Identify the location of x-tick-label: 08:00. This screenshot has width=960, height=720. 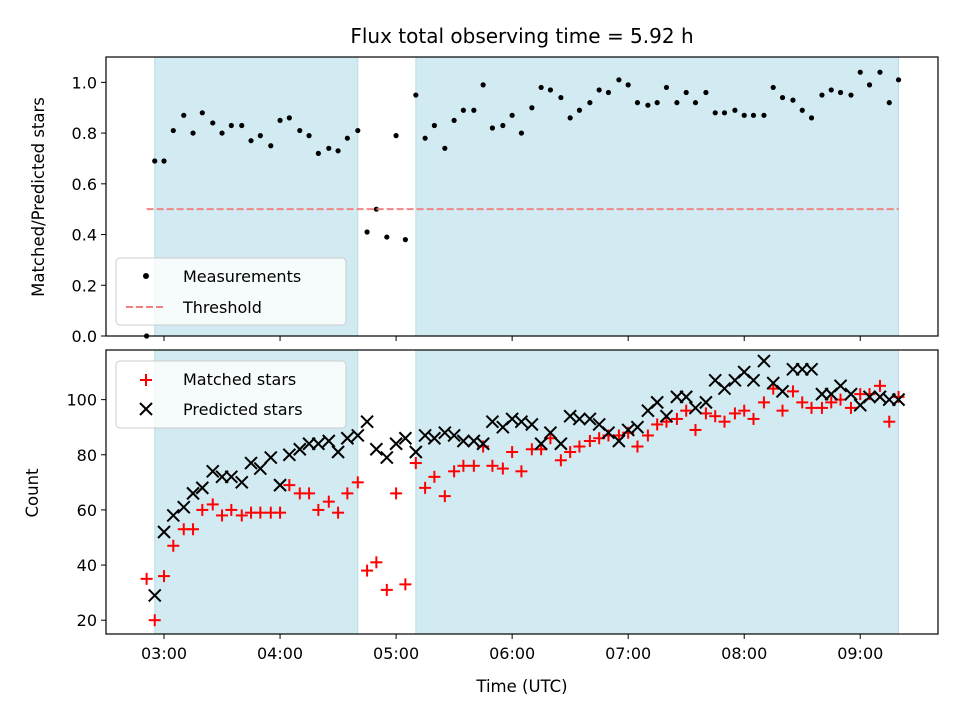
(744, 653).